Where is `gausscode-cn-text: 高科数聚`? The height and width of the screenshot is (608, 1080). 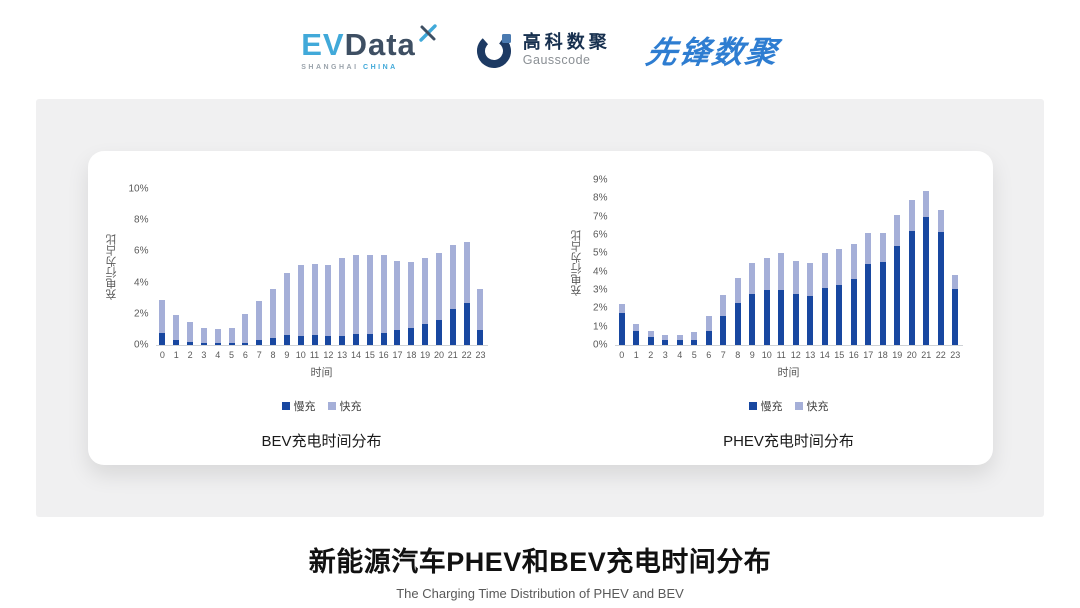
gausscode-cn-text: 高科数聚 is located at coordinates (566, 41).